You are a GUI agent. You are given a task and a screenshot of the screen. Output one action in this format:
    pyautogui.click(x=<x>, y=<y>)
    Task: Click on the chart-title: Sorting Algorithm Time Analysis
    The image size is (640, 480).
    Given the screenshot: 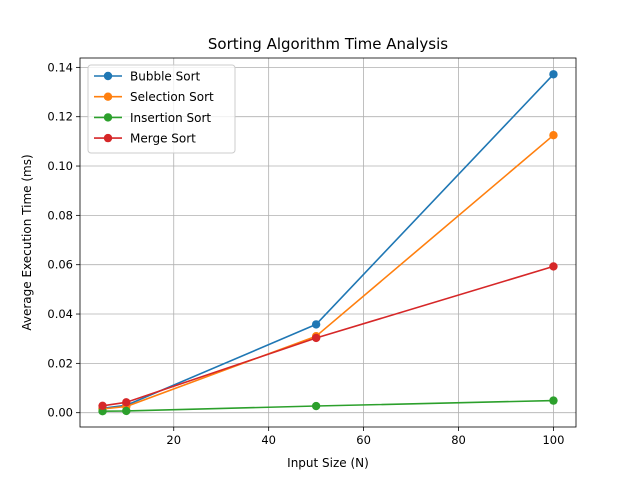 What is the action you would take?
    pyautogui.click(x=328, y=44)
    